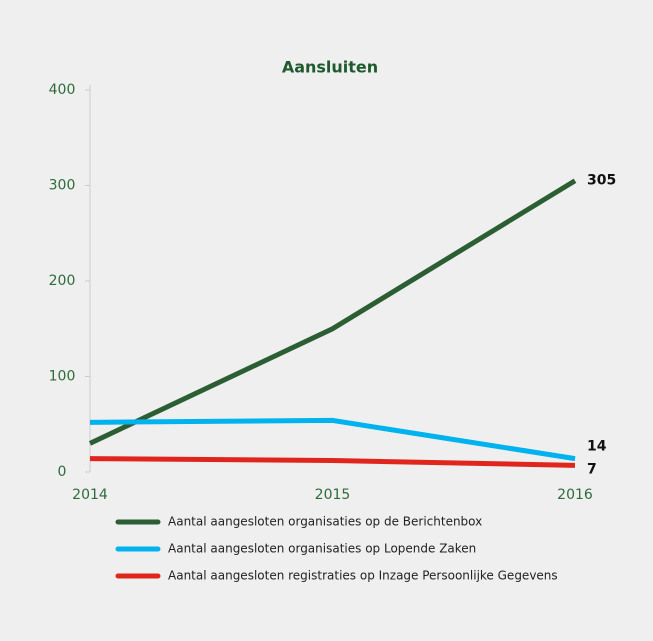 The width and height of the screenshot is (653, 641). I want to click on chart-title: Aansluiten, so click(330, 67).